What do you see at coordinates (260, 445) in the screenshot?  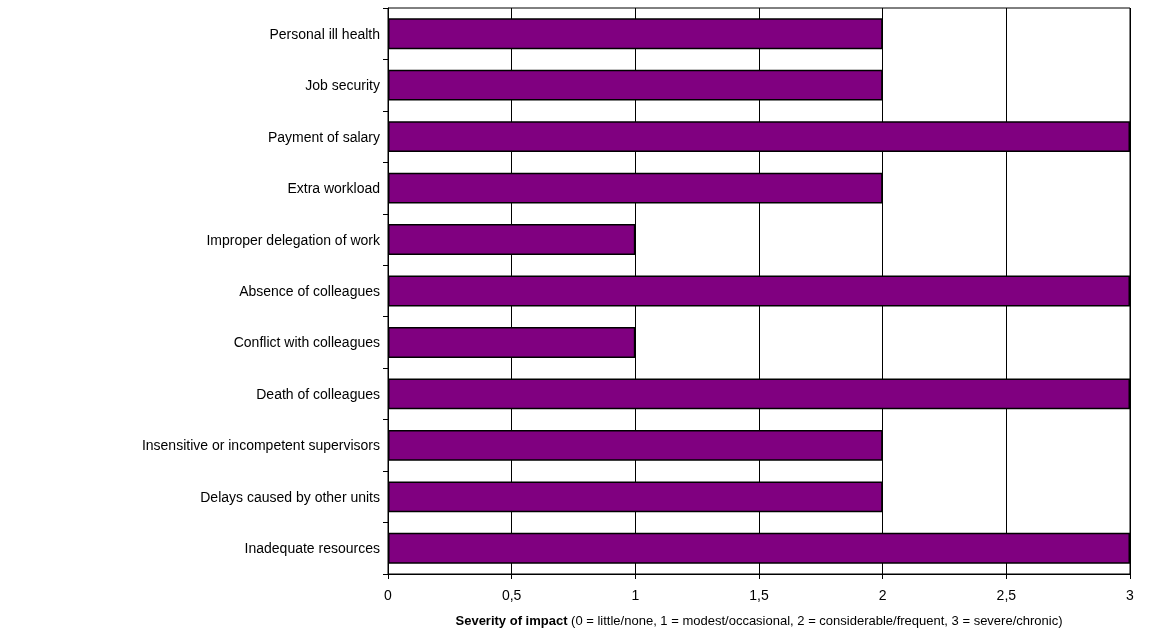 I see `y-tick-label: Insensitive or incompetent supervisors` at bounding box center [260, 445].